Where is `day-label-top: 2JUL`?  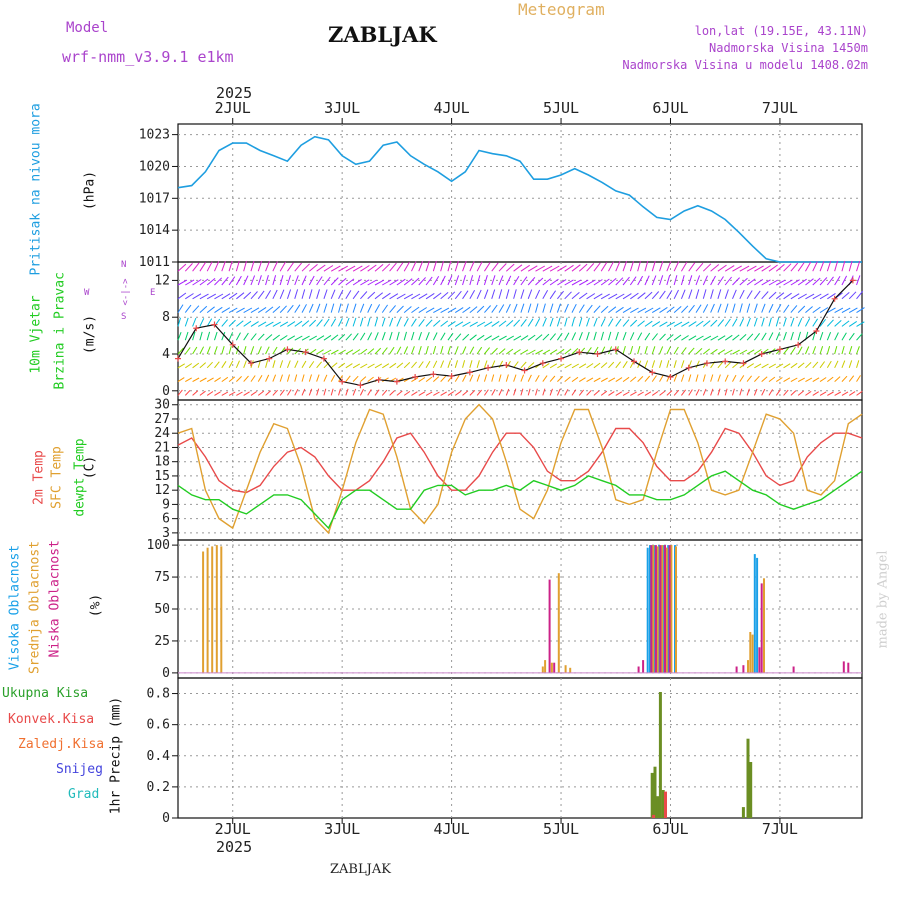 day-label-top: 2JUL is located at coordinates (233, 108).